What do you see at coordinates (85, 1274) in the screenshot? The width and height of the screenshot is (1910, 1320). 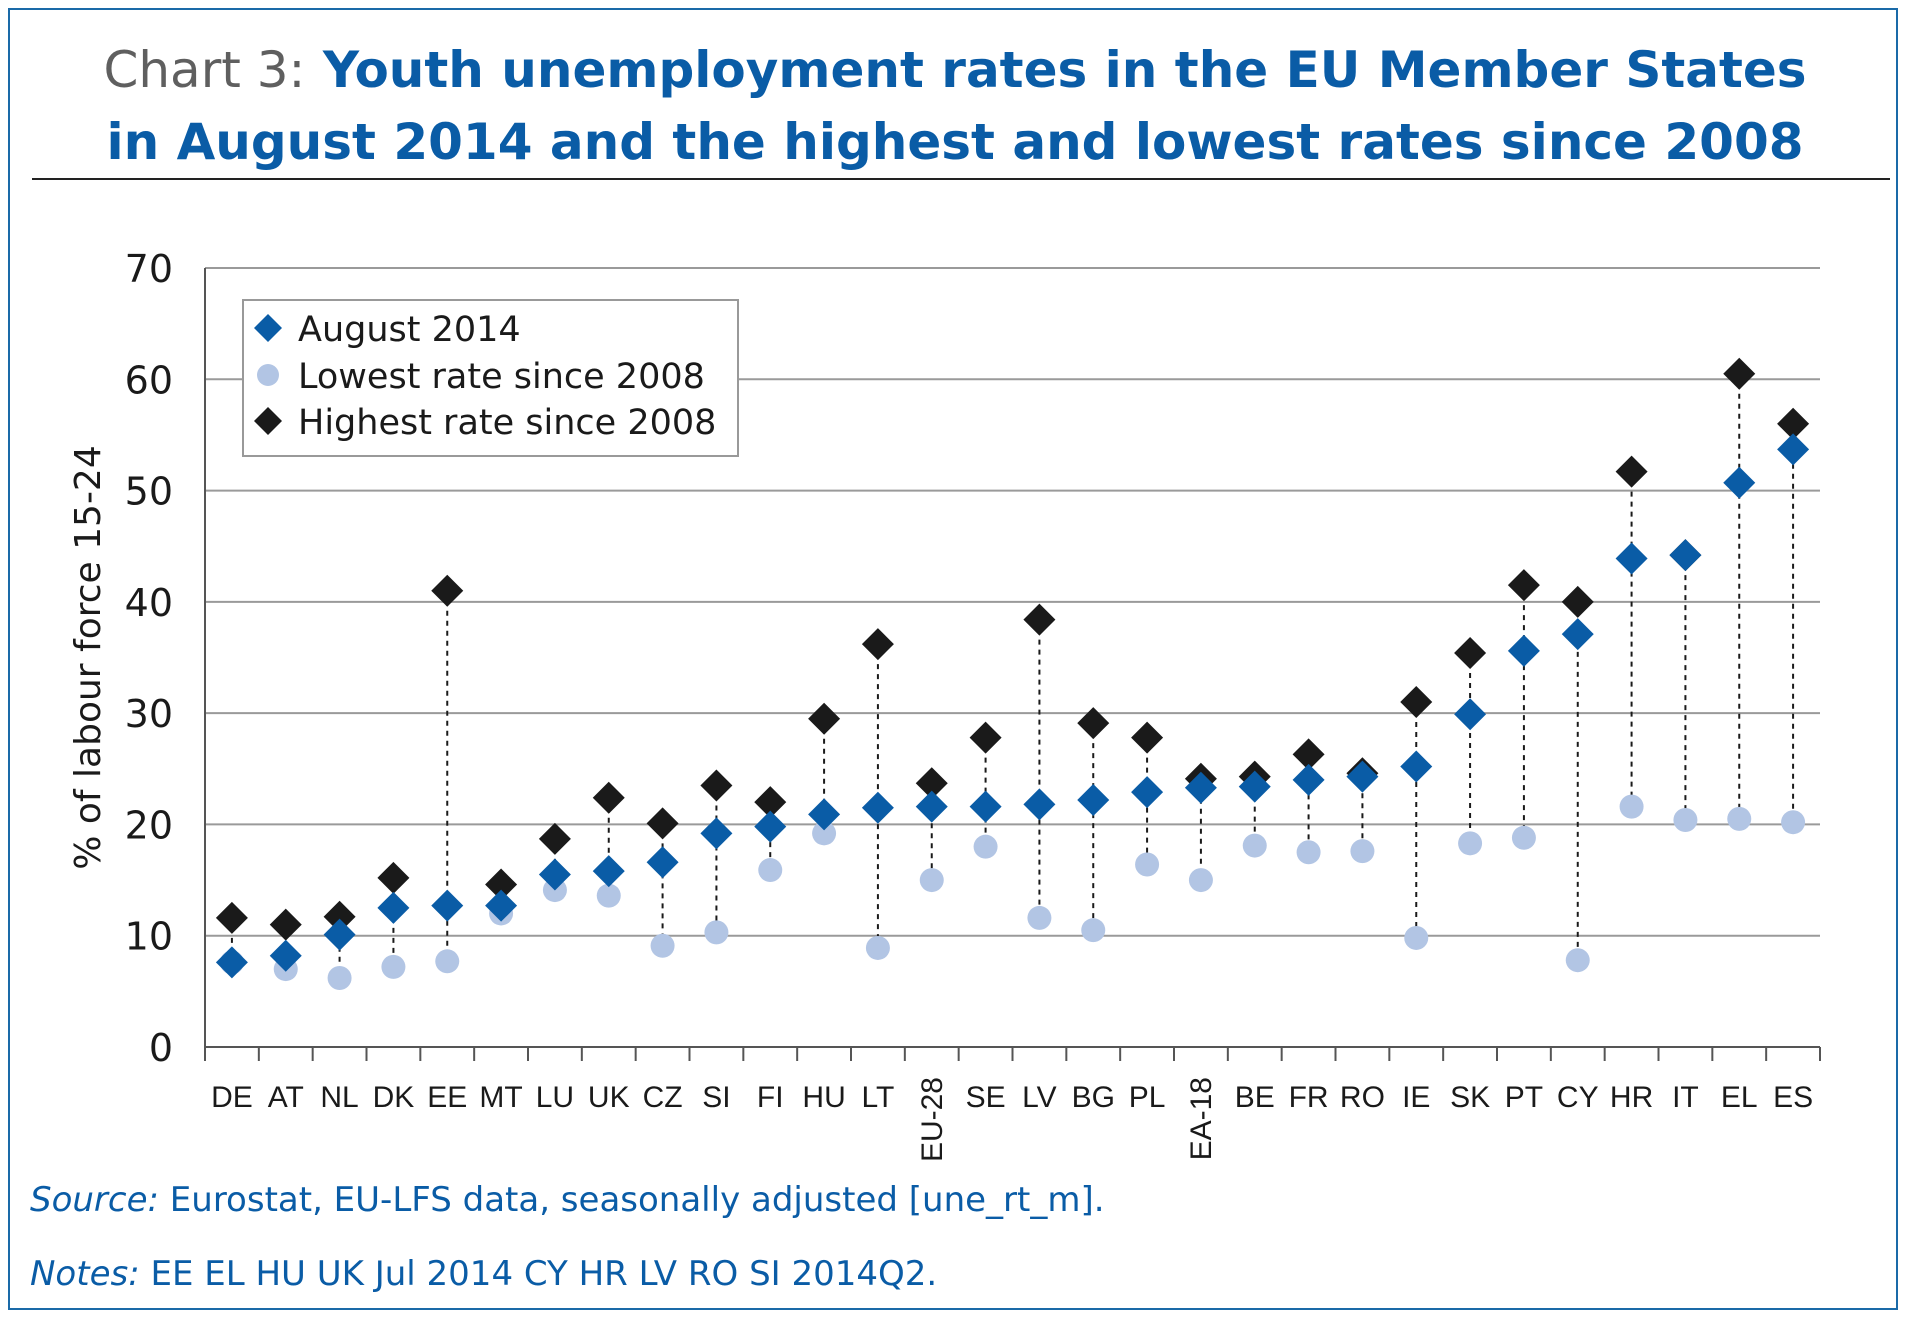 I see `notes-label: Notes:` at bounding box center [85, 1274].